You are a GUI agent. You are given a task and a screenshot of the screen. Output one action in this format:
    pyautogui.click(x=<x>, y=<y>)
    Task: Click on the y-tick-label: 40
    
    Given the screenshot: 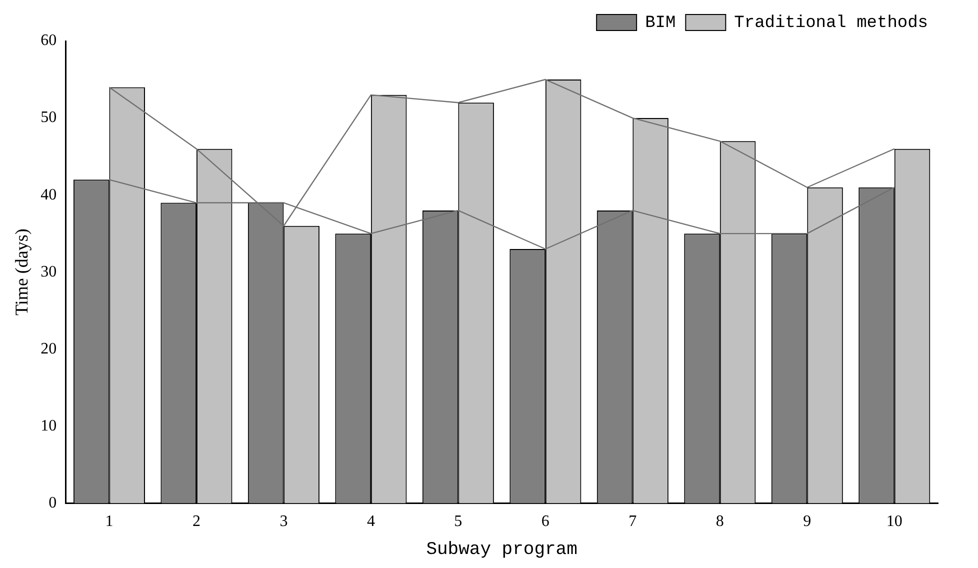 What is the action you would take?
    pyautogui.click(x=48, y=195)
    